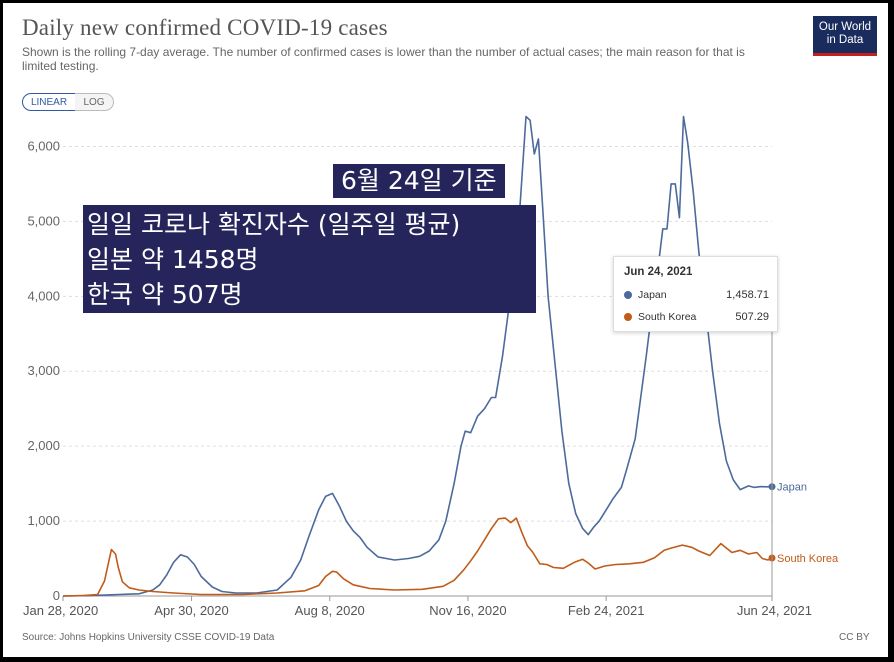  What do you see at coordinates (43, 145) in the screenshot?
I see `y-tick-label: 6,000` at bounding box center [43, 145].